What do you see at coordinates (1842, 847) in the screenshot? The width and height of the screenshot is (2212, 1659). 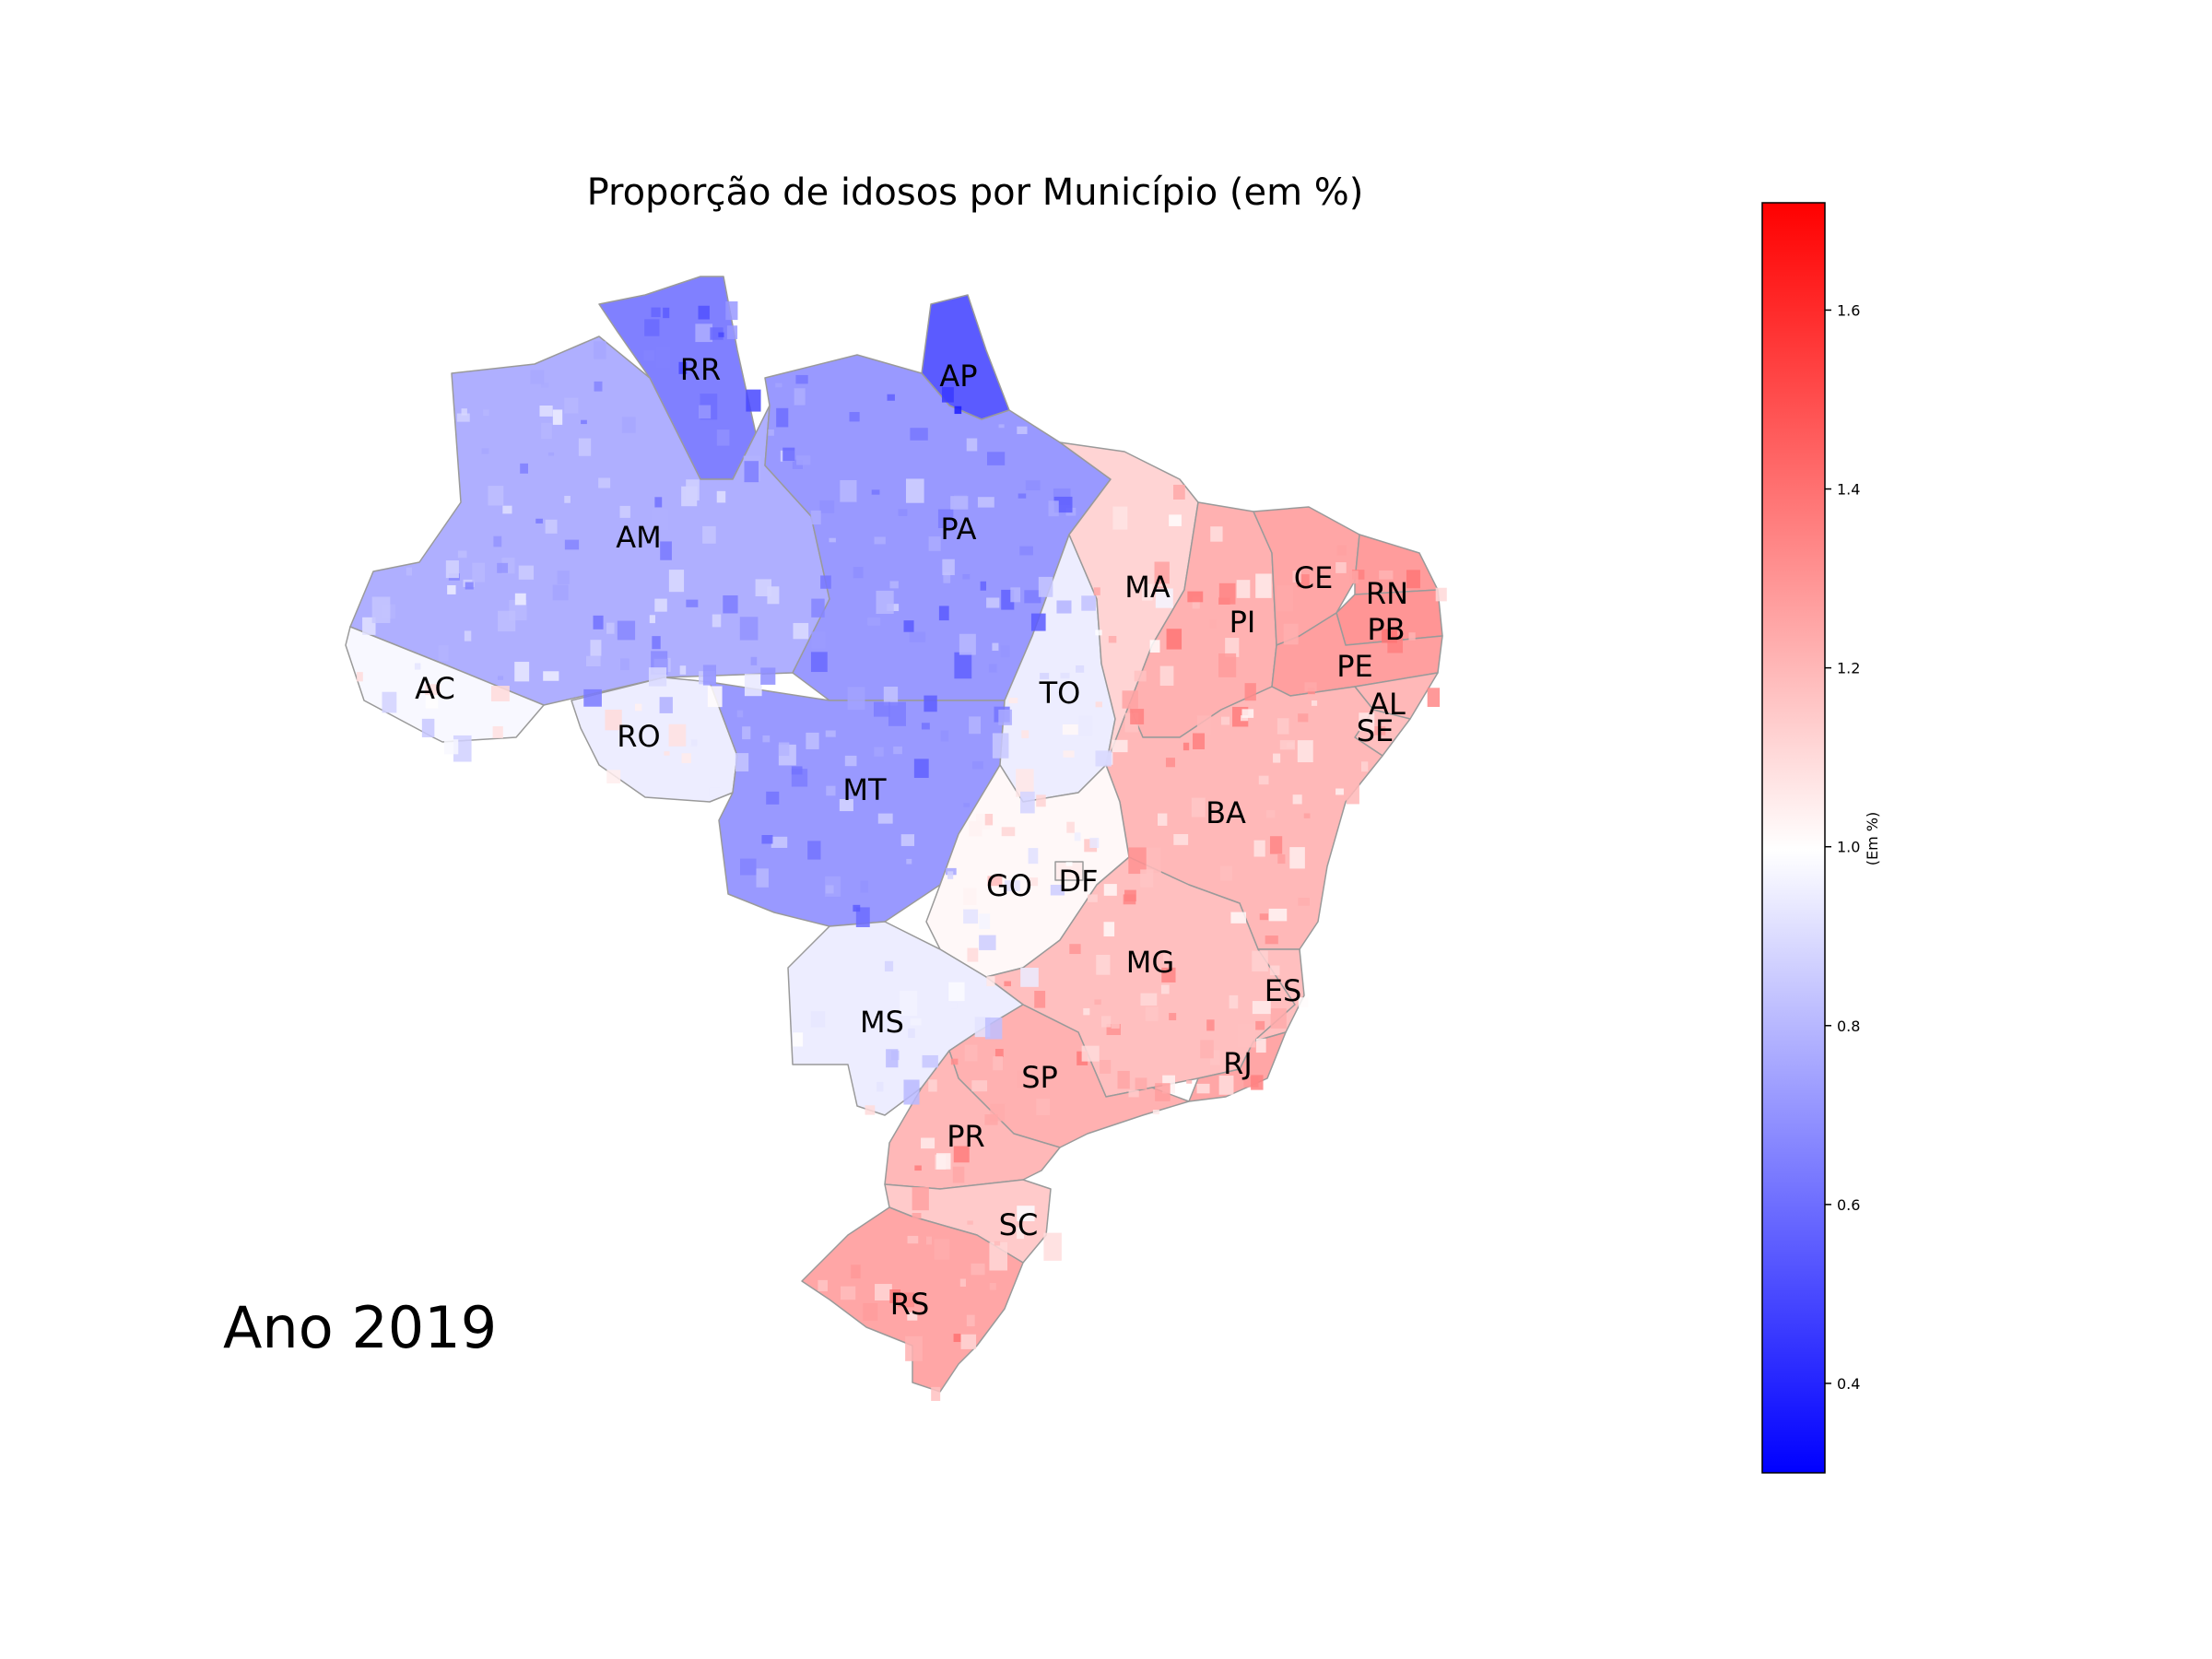 I see `colorbar-ticks: 0.4 0.6 0.8 1.0 1.2 1.4 1.6` at bounding box center [1842, 847].